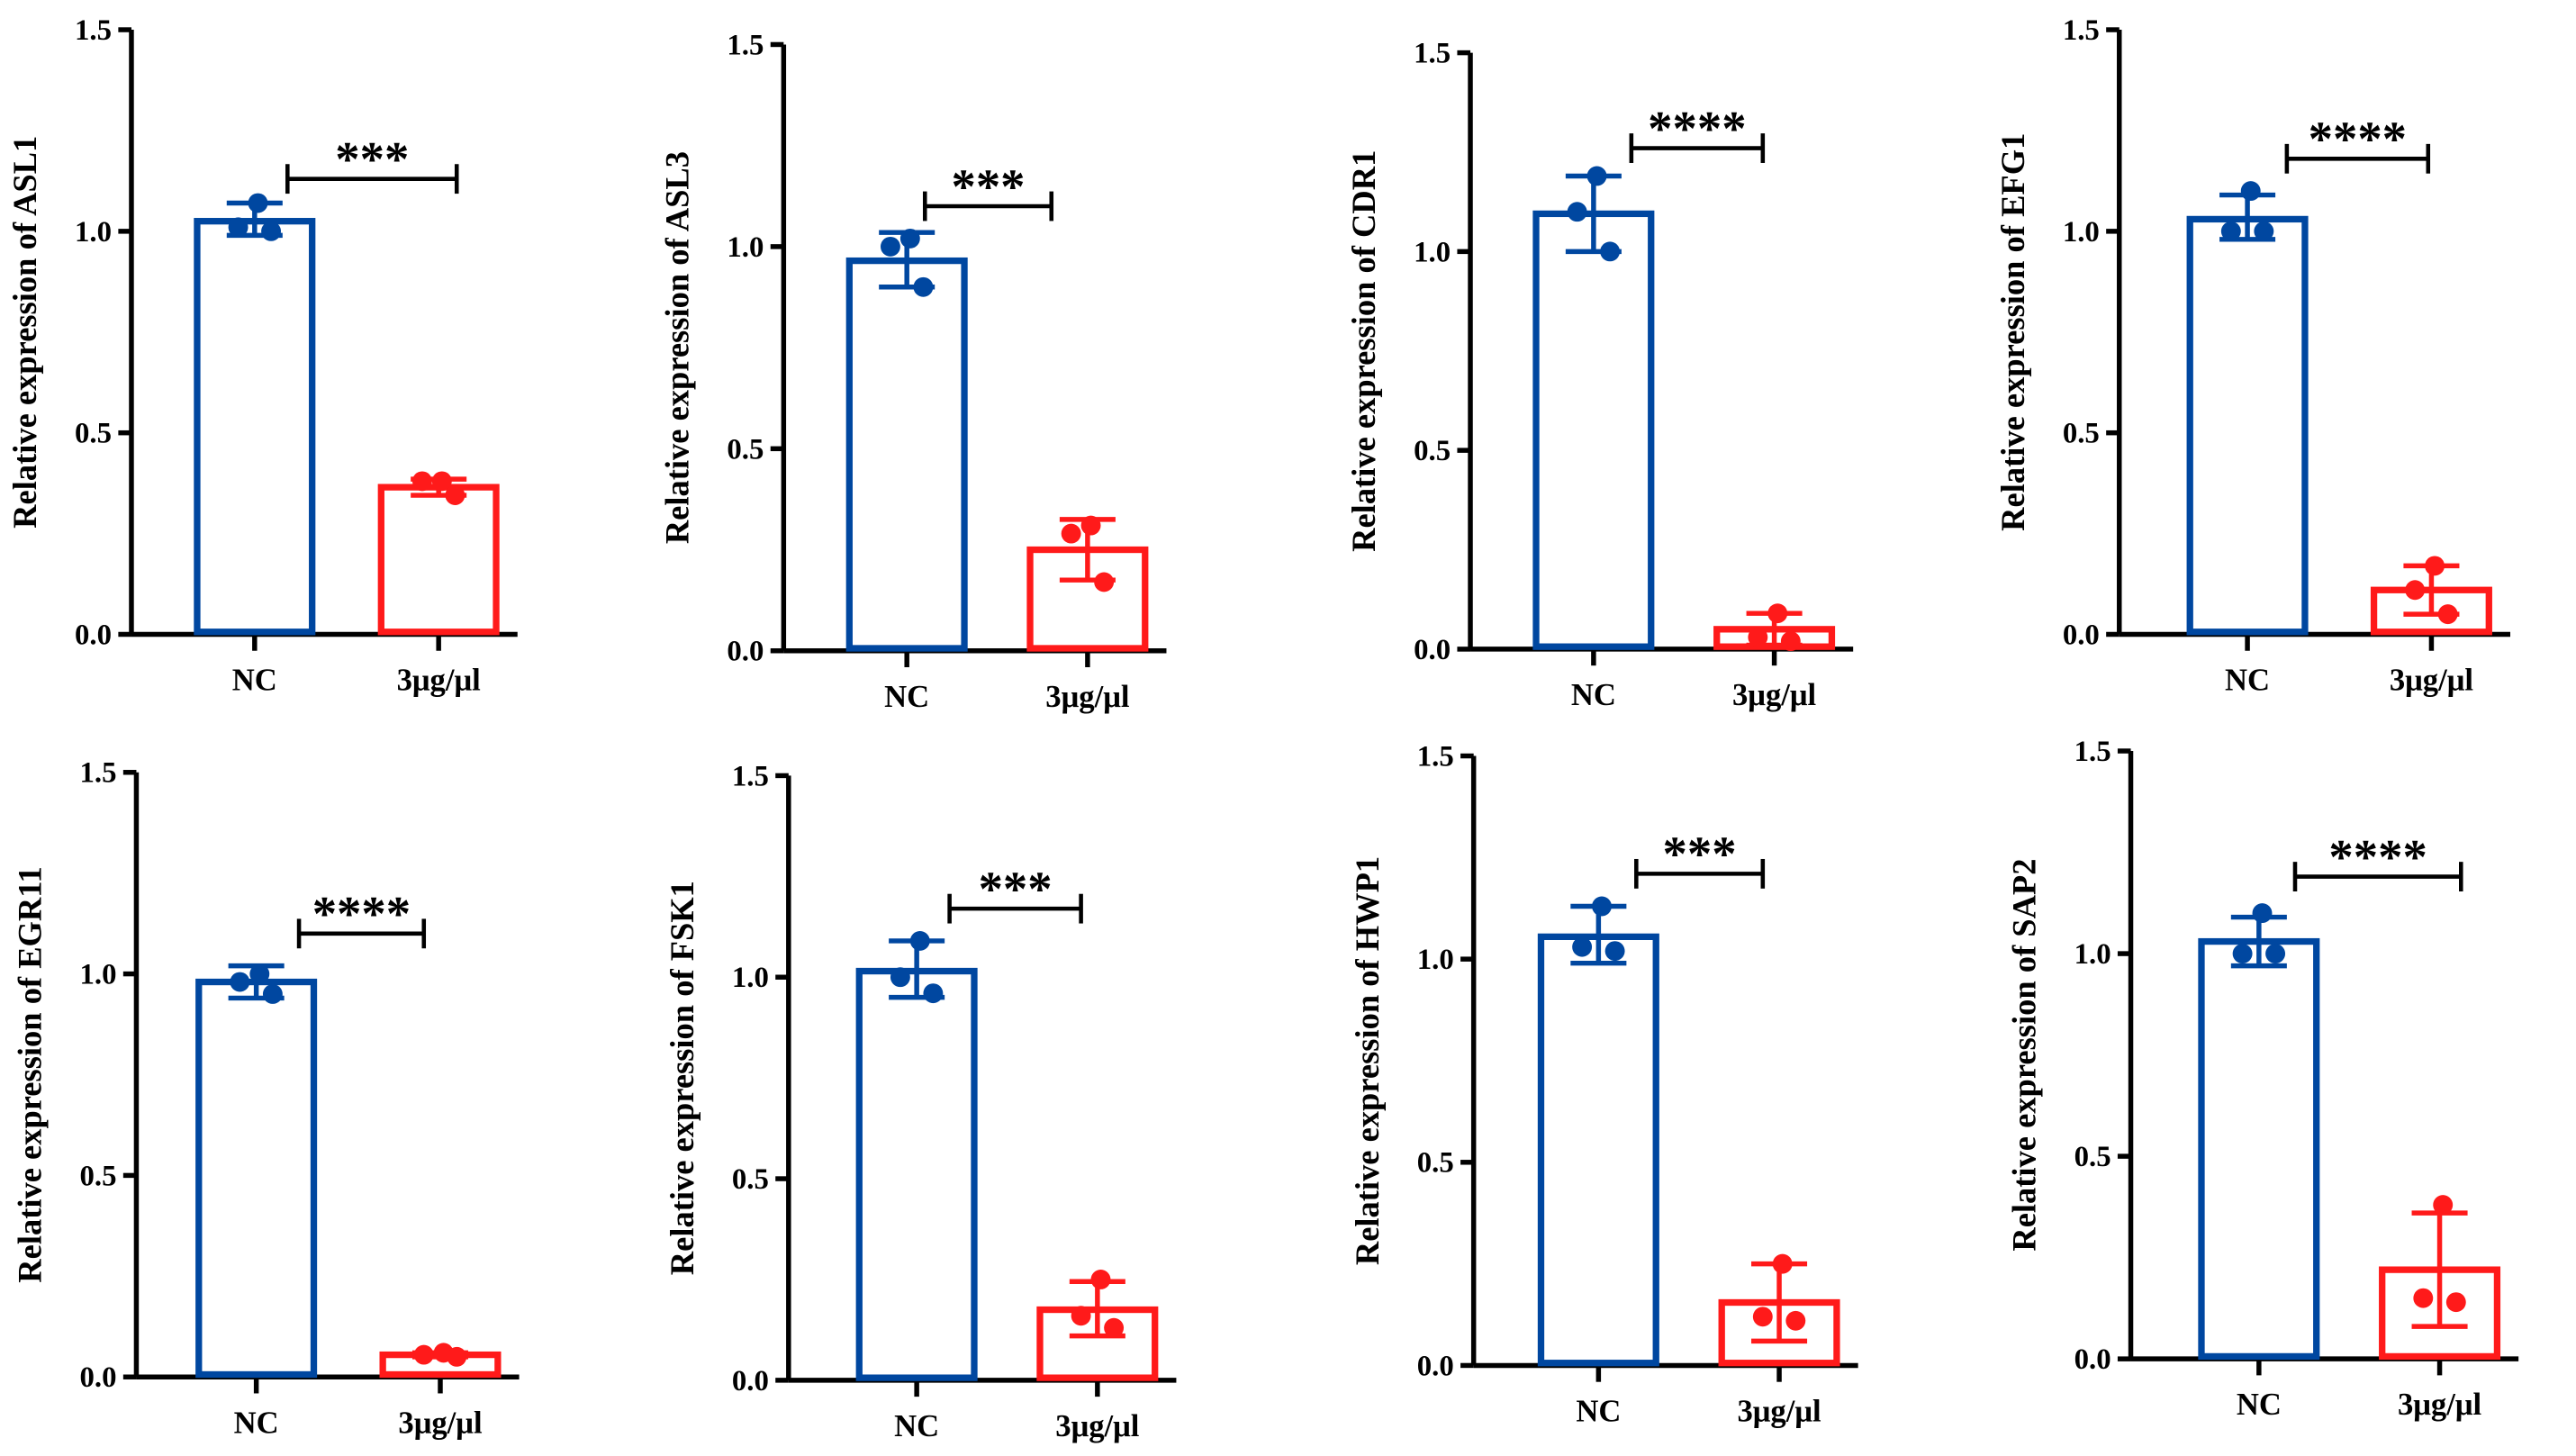  Describe the element at coordinates (1367, 1060) in the screenshot. I see `y-axis-label: Relative expression of HWP1` at that location.